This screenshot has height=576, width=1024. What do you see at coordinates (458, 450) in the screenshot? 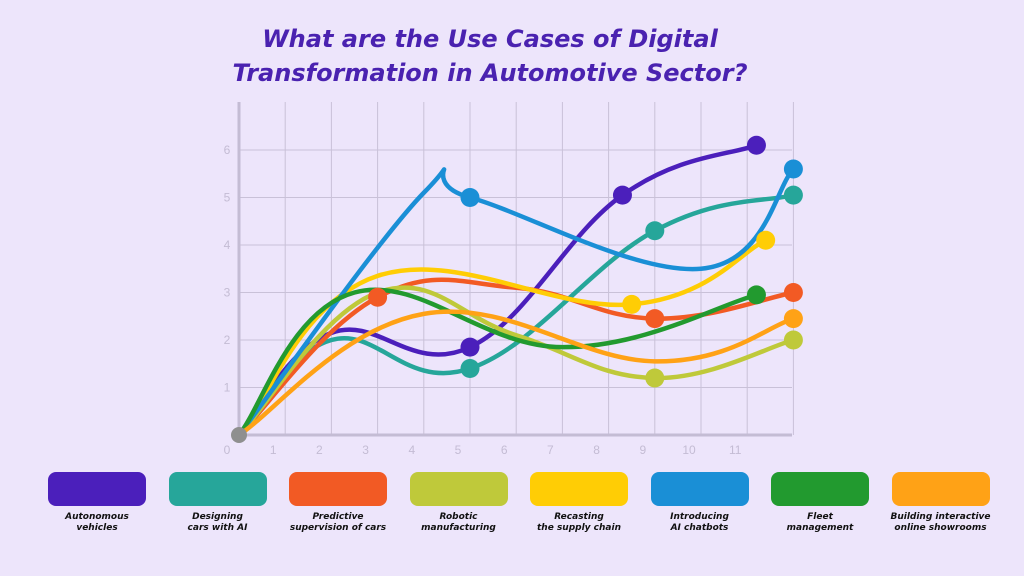
I see `x-tick-label: 5` at bounding box center [458, 450].